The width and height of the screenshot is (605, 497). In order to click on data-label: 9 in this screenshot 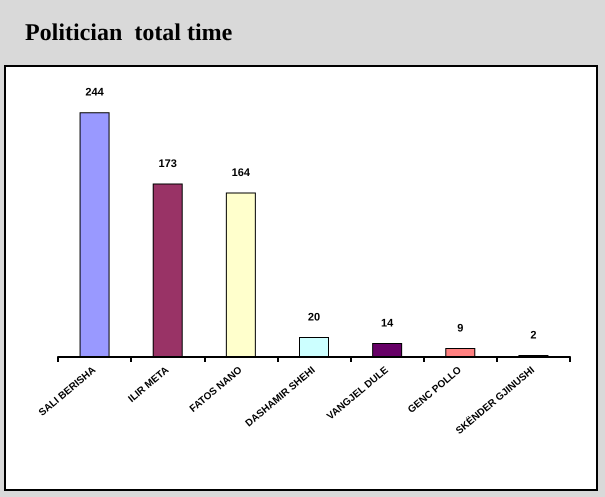, I will do `click(460, 328)`.